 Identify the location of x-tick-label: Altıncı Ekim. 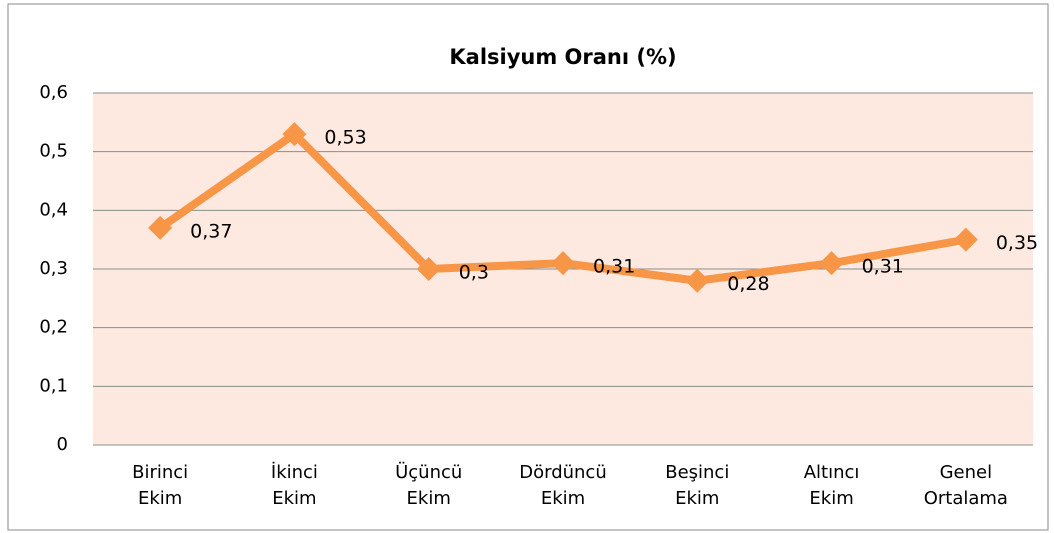
(831, 485).